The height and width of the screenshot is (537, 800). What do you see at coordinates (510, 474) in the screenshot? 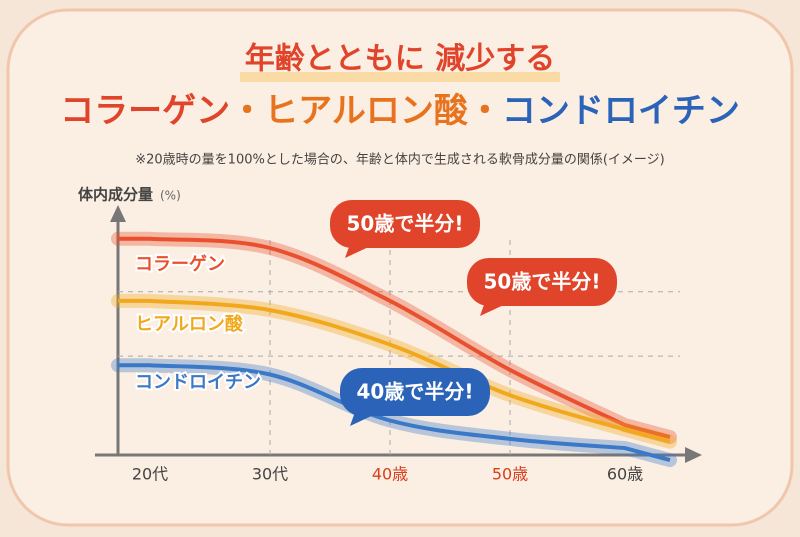
I see `x-tick-label: 50歳` at bounding box center [510, 474].